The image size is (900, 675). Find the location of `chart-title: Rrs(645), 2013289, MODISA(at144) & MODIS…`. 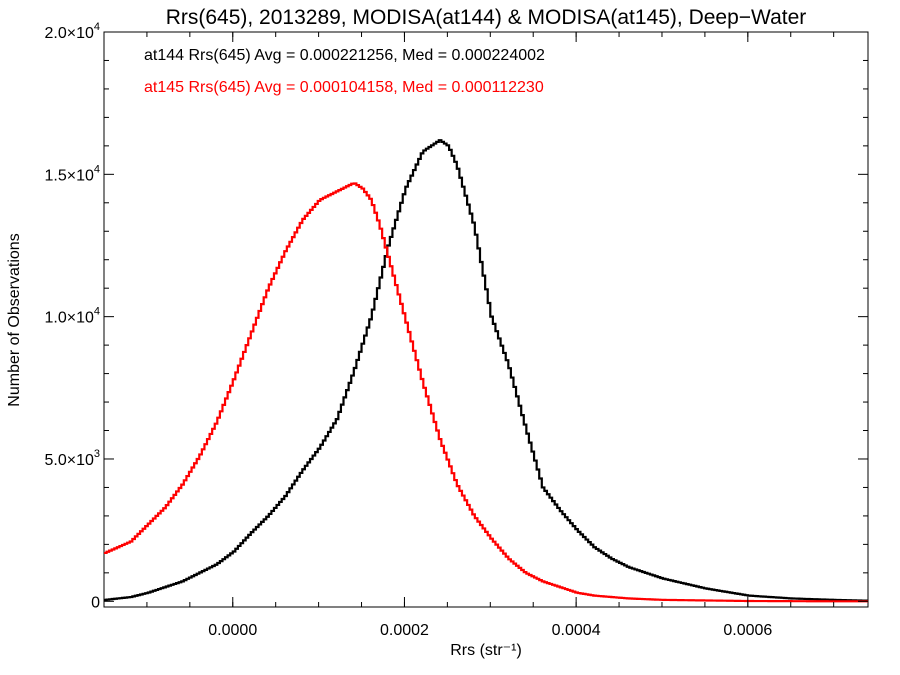

chart-title: Rrs(645), 2013289, MODISA(at144) & MODIS… is located at coordinates (486, 17).